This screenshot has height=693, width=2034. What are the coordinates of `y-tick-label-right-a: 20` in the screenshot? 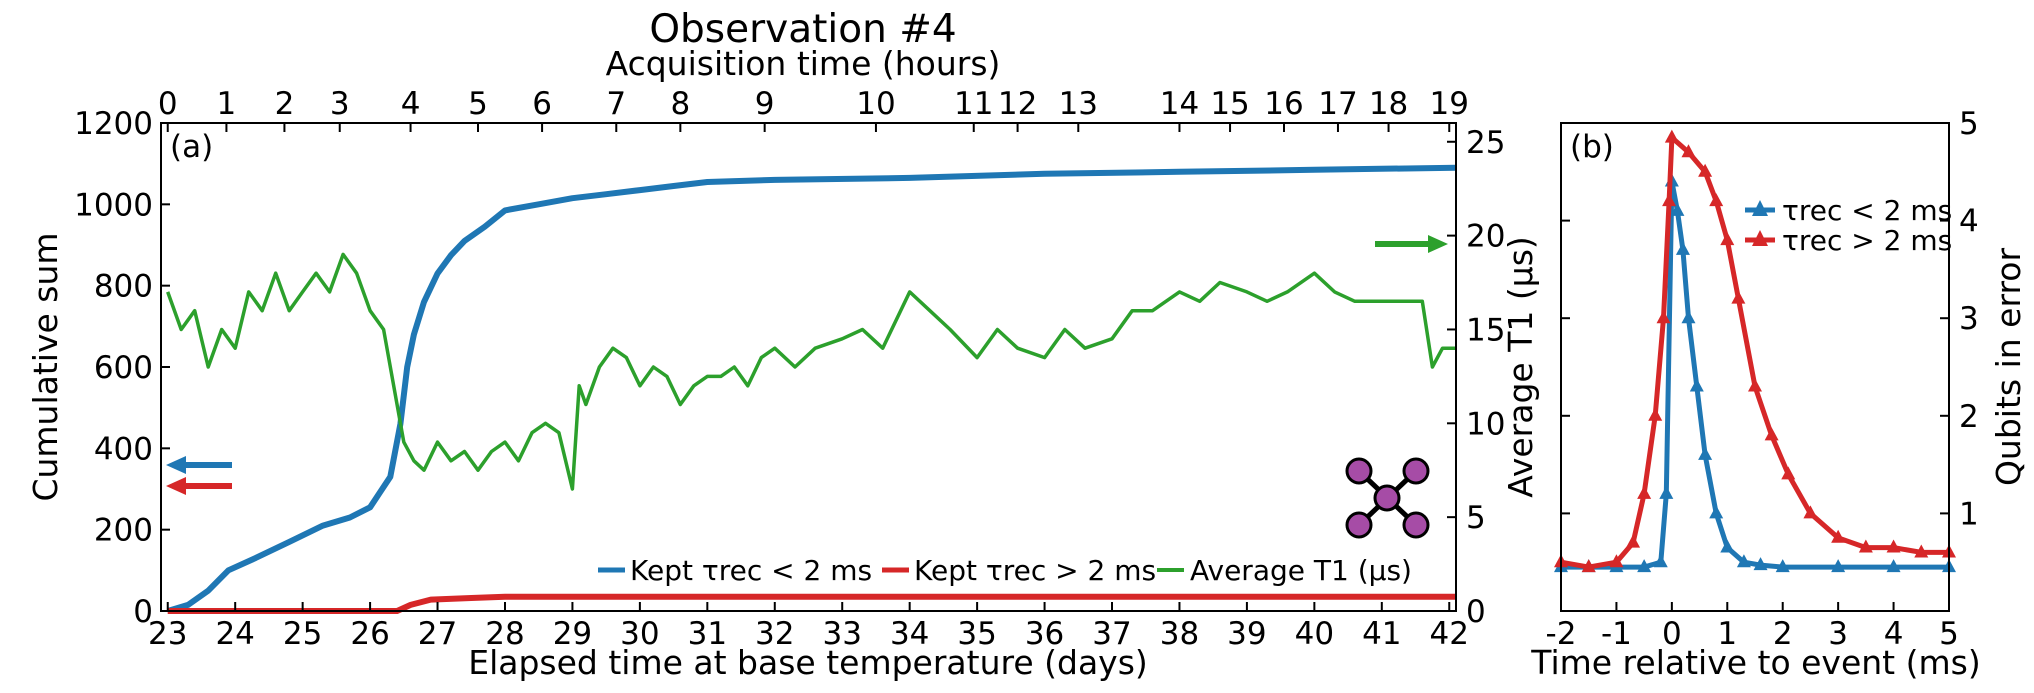 It's located at (1485, 237).